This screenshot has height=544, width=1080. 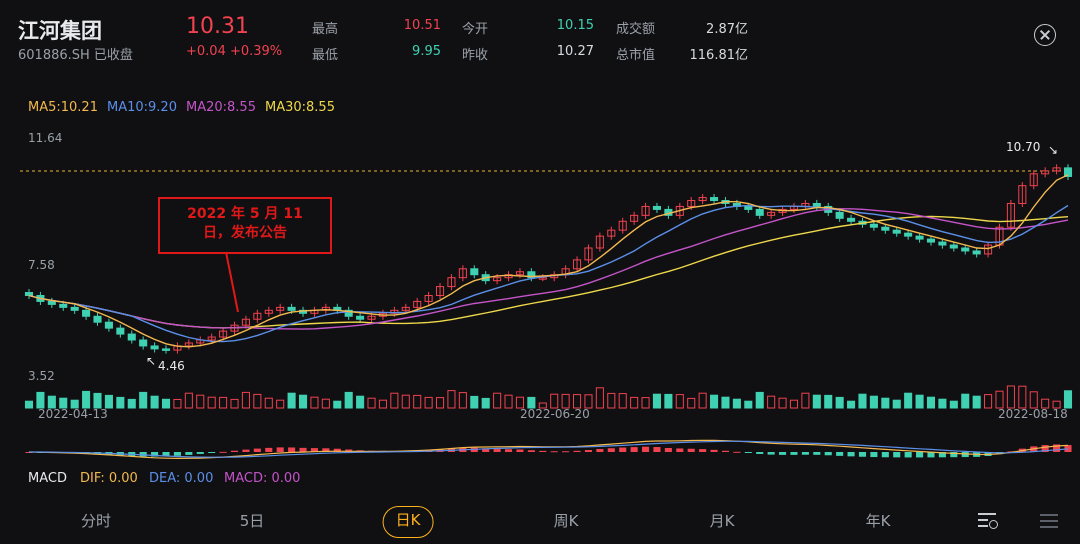 I want to click on date-mid: 2022-06-20, so click(x=555, y=414).